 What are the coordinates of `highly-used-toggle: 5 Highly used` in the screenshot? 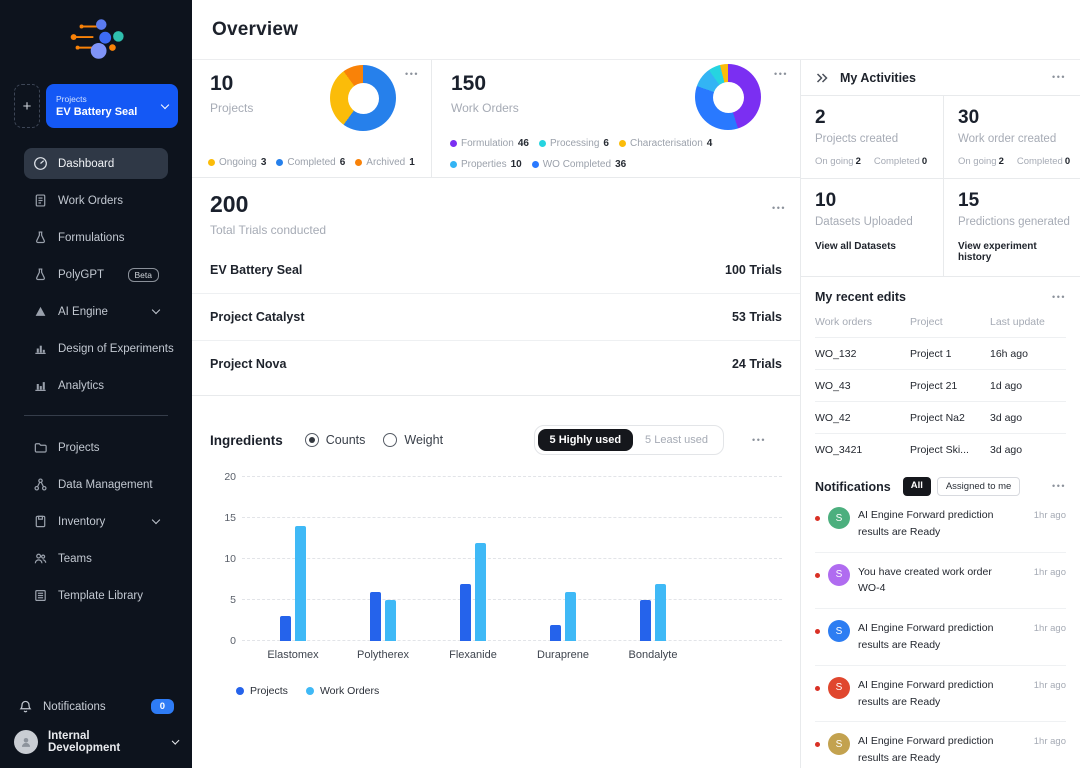 It's located at (585, 440).